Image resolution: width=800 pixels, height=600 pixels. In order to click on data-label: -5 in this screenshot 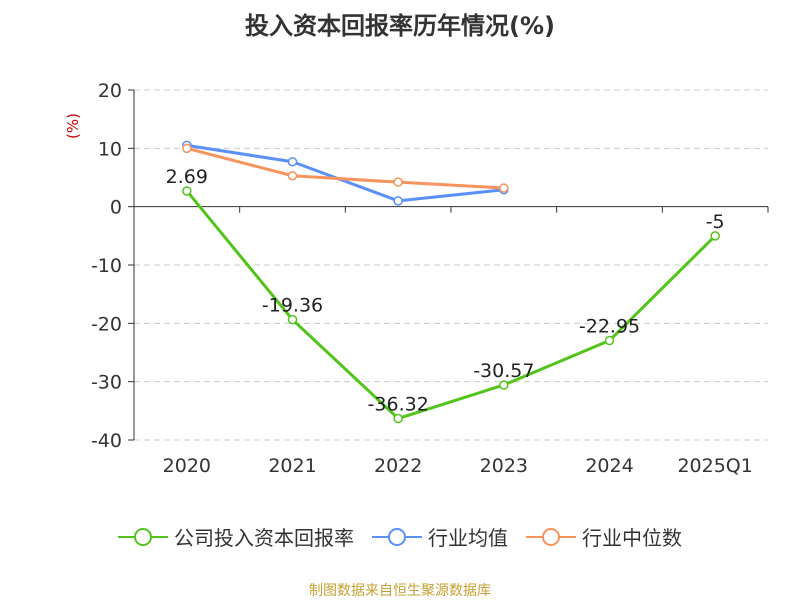, I will do `click(715, 222)`.